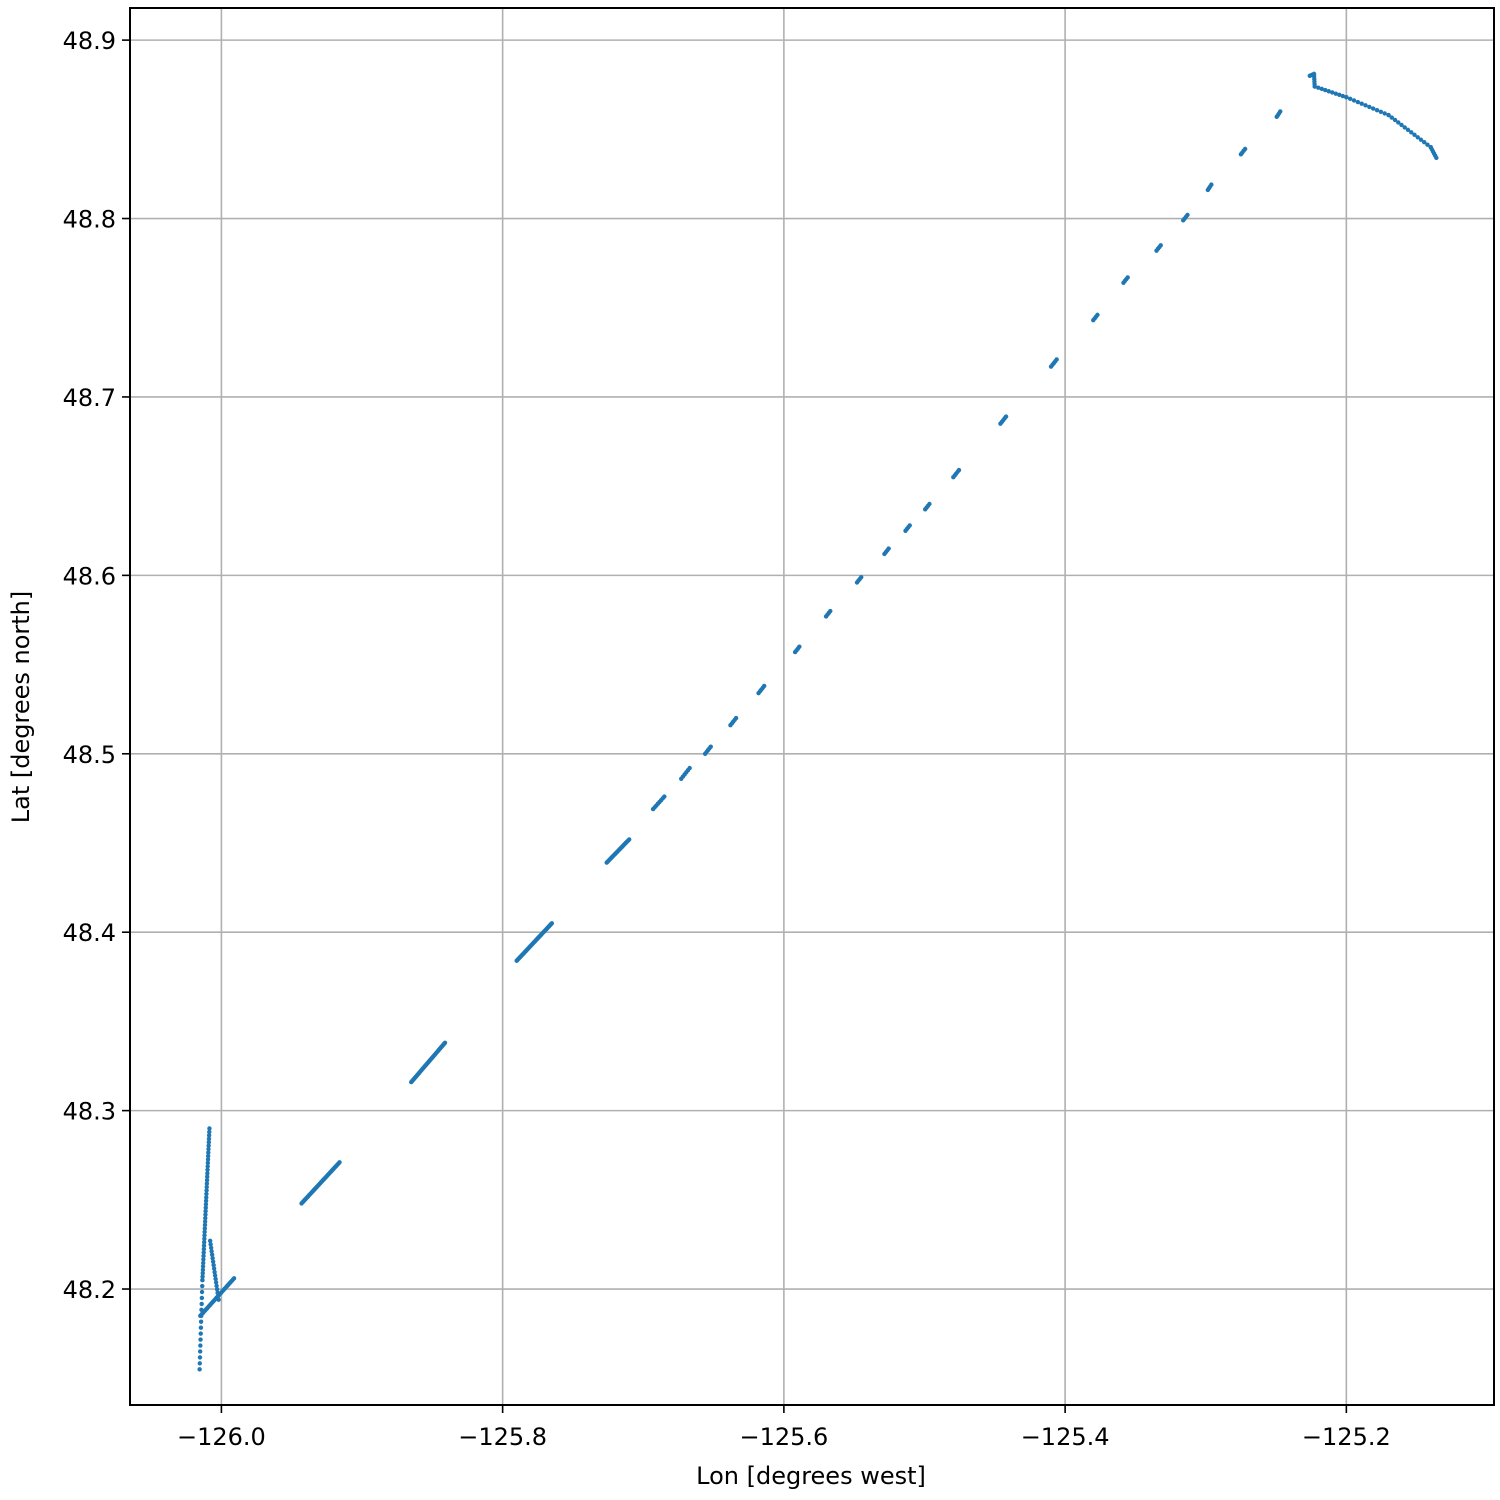 This screenshot has width=1500, height=1500. What do you see at coordinates (89, 398) in the screenshot?
I see `y-tick-label: 48.7` at bounding box center [89, 398].